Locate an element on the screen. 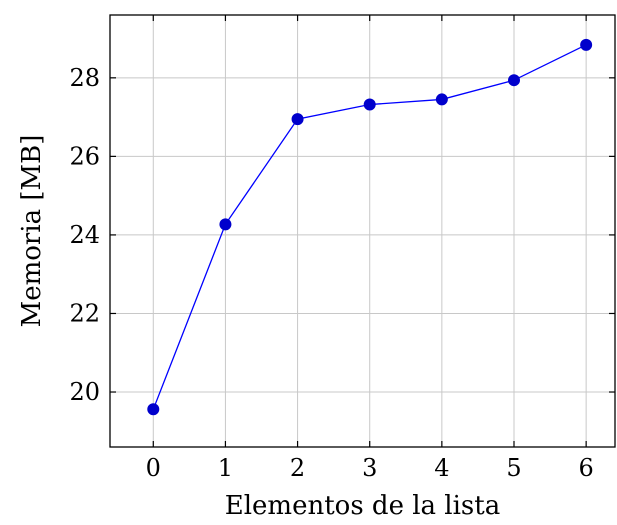  x-tick-label: 5 is located at coordinates (513, 468).